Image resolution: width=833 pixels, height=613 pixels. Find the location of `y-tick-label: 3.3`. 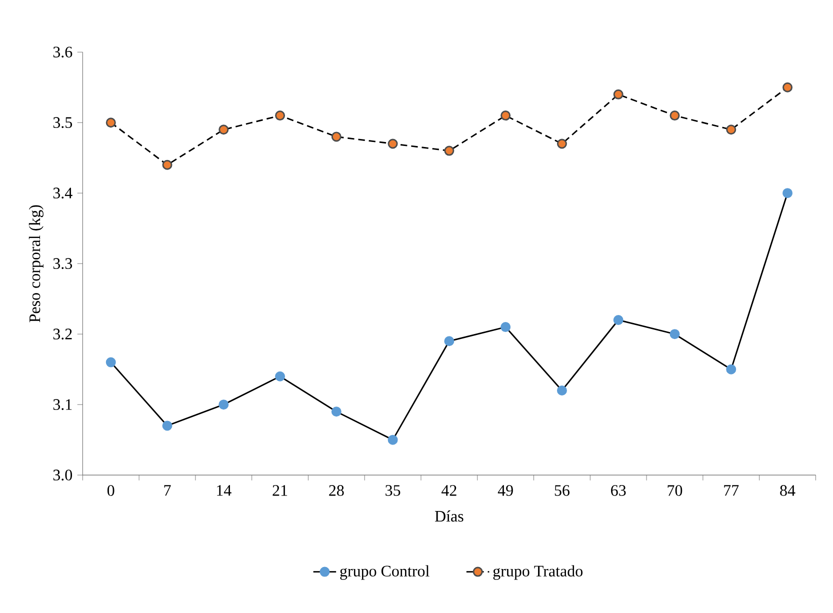

y-tick-label: 3.3 is located at coordinates (62, 263).